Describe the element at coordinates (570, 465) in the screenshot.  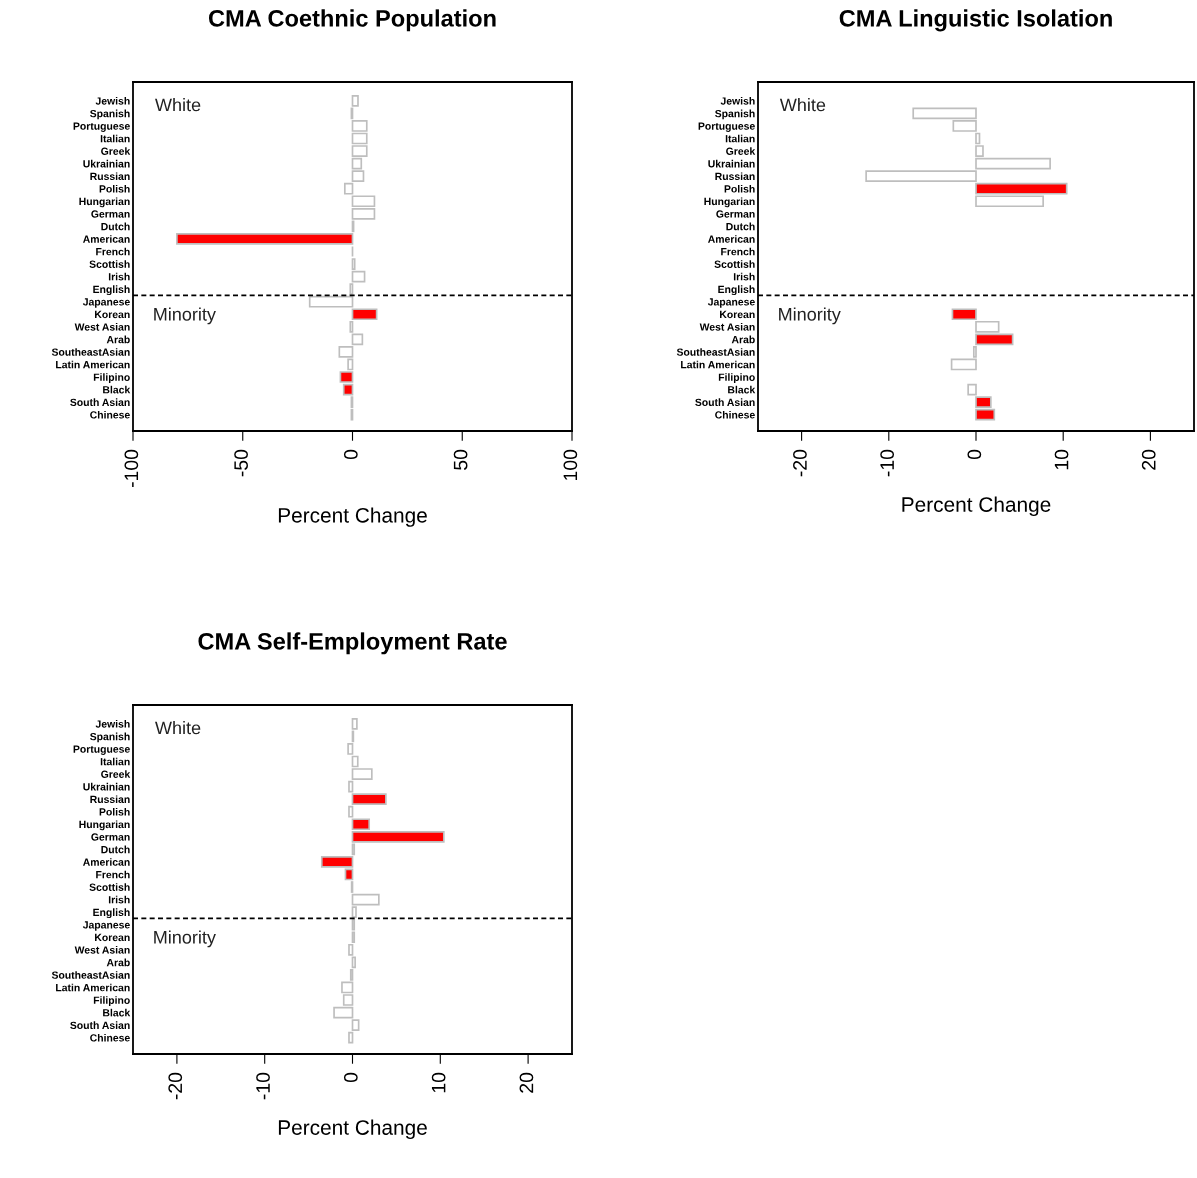
I see `x-tick-label: 100` at that location.